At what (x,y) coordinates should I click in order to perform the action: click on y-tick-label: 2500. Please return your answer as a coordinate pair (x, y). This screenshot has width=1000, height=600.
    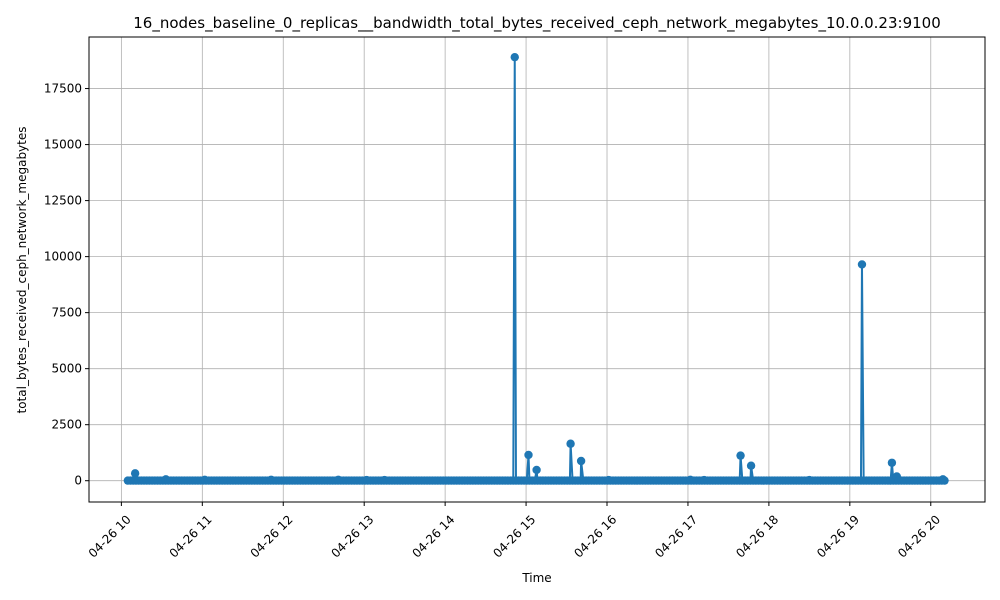
    Looking at the image, I should click on (66, 425).